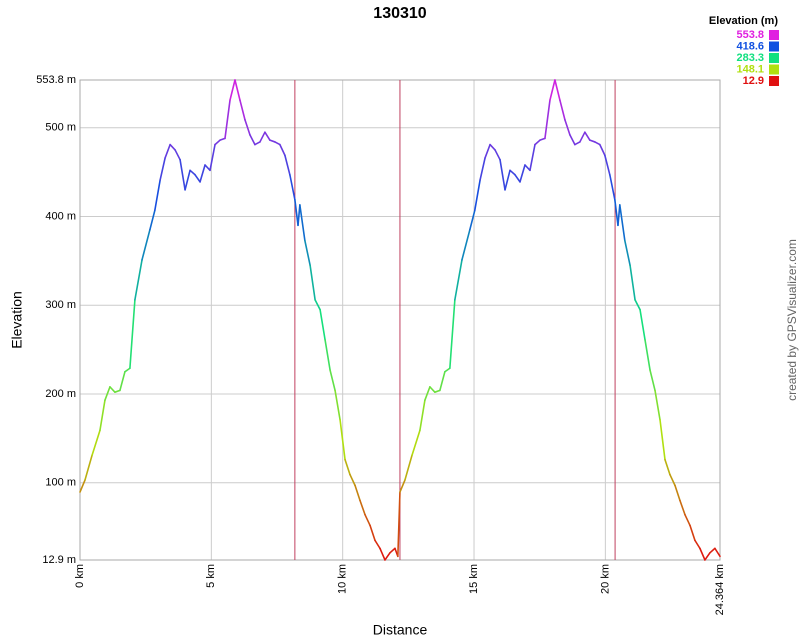 The height and width of the screenshot is (640, 800). I want to click on x-tick-label: 5 km, so click(211, 576).